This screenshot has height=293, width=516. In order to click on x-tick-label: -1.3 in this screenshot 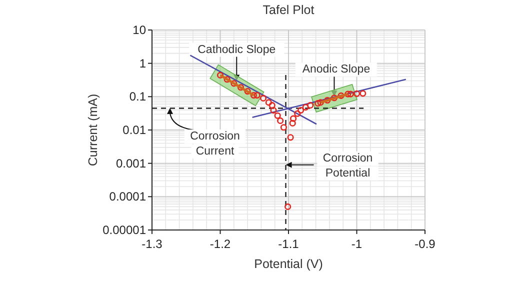, I will do `click(152, 244)`.